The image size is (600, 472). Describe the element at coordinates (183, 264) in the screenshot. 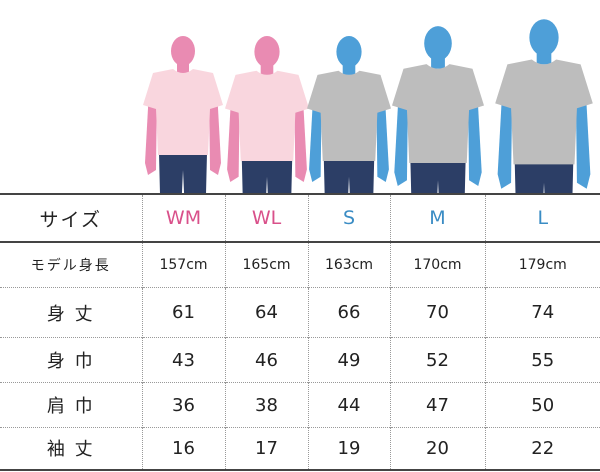

I see `model-height: 157cm` at that location.